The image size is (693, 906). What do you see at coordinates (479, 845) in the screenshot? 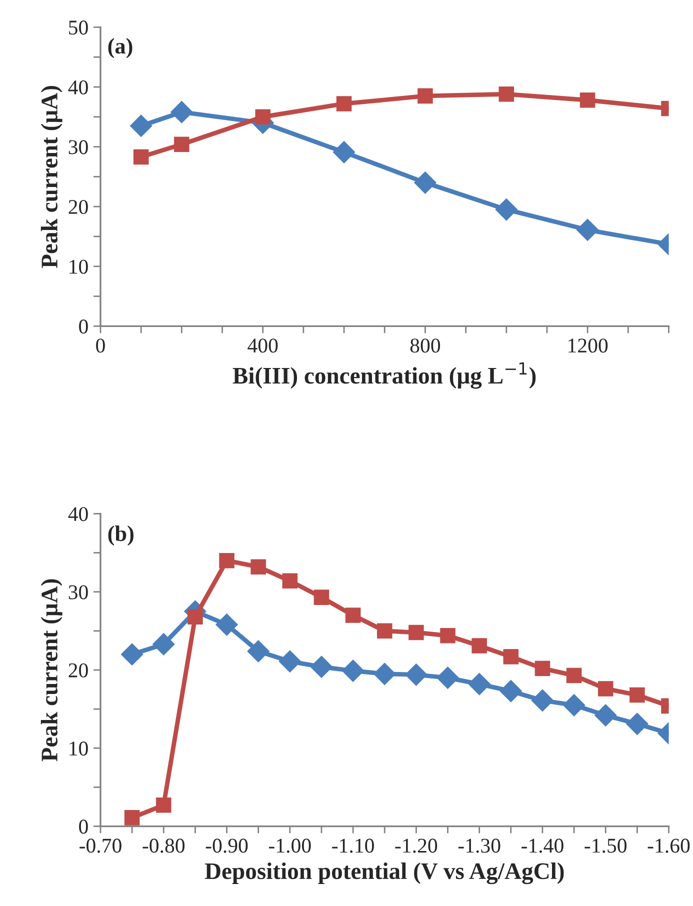
I see `x-tick-label: -1.30` at bounding box center [479, 845].